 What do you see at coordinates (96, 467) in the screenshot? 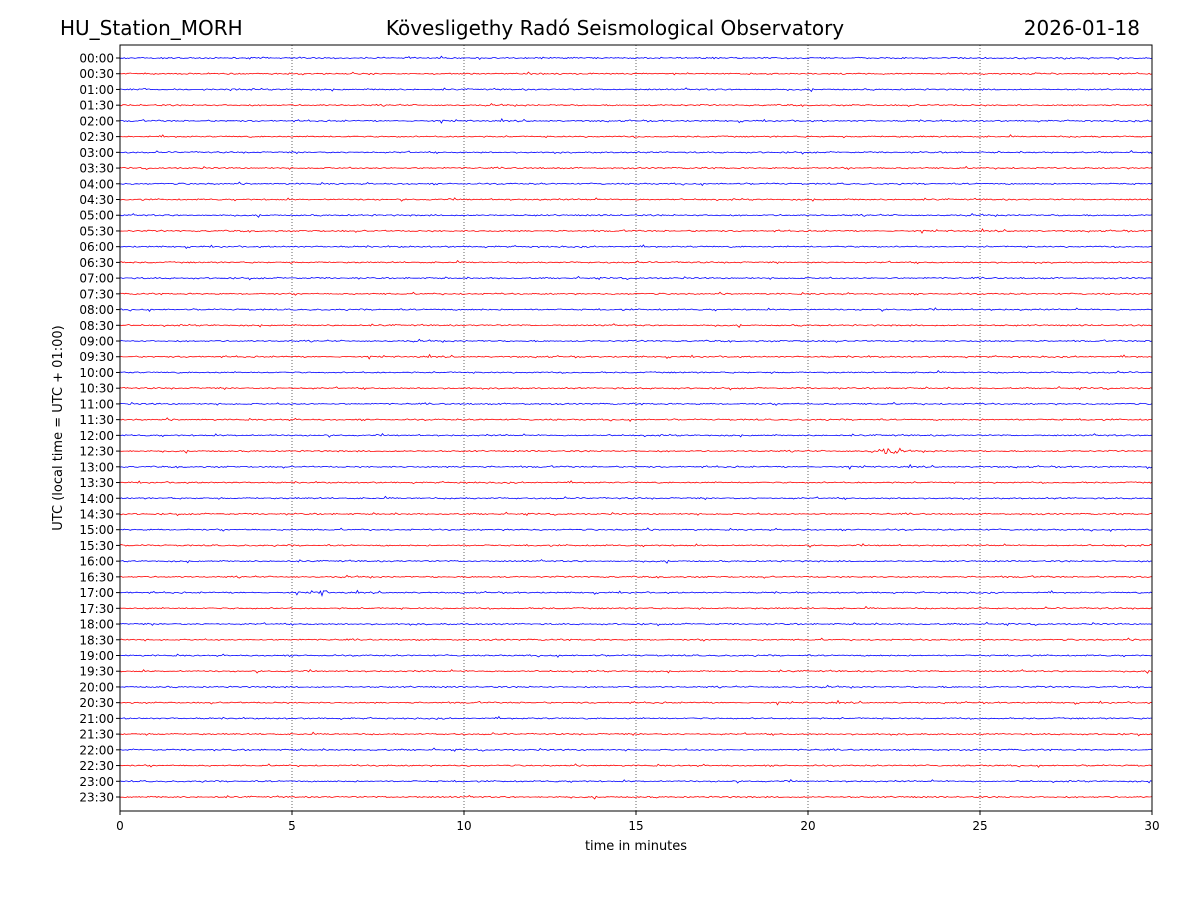
I see `y-tick-label-13:00: 13:00` at bounding box center [96, 467].